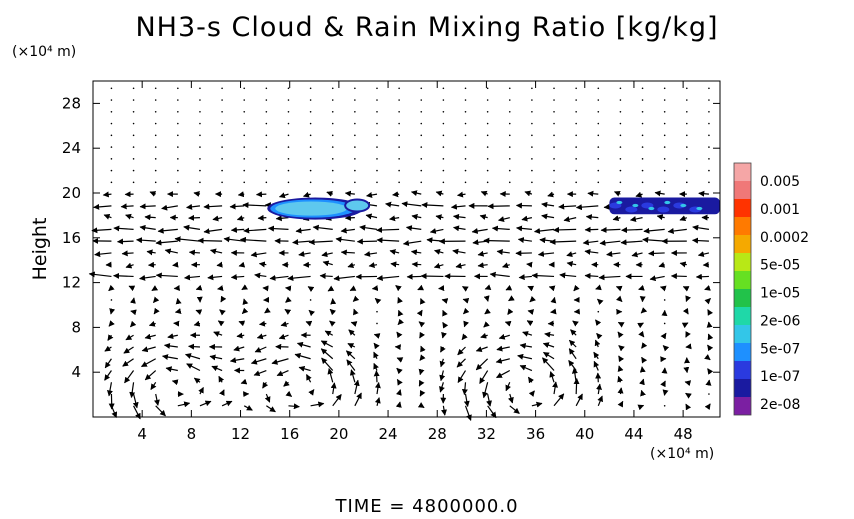 The width and height of the screenshot is (854, 519). I want to click on y-tick-label: 16, so click(71, 238).